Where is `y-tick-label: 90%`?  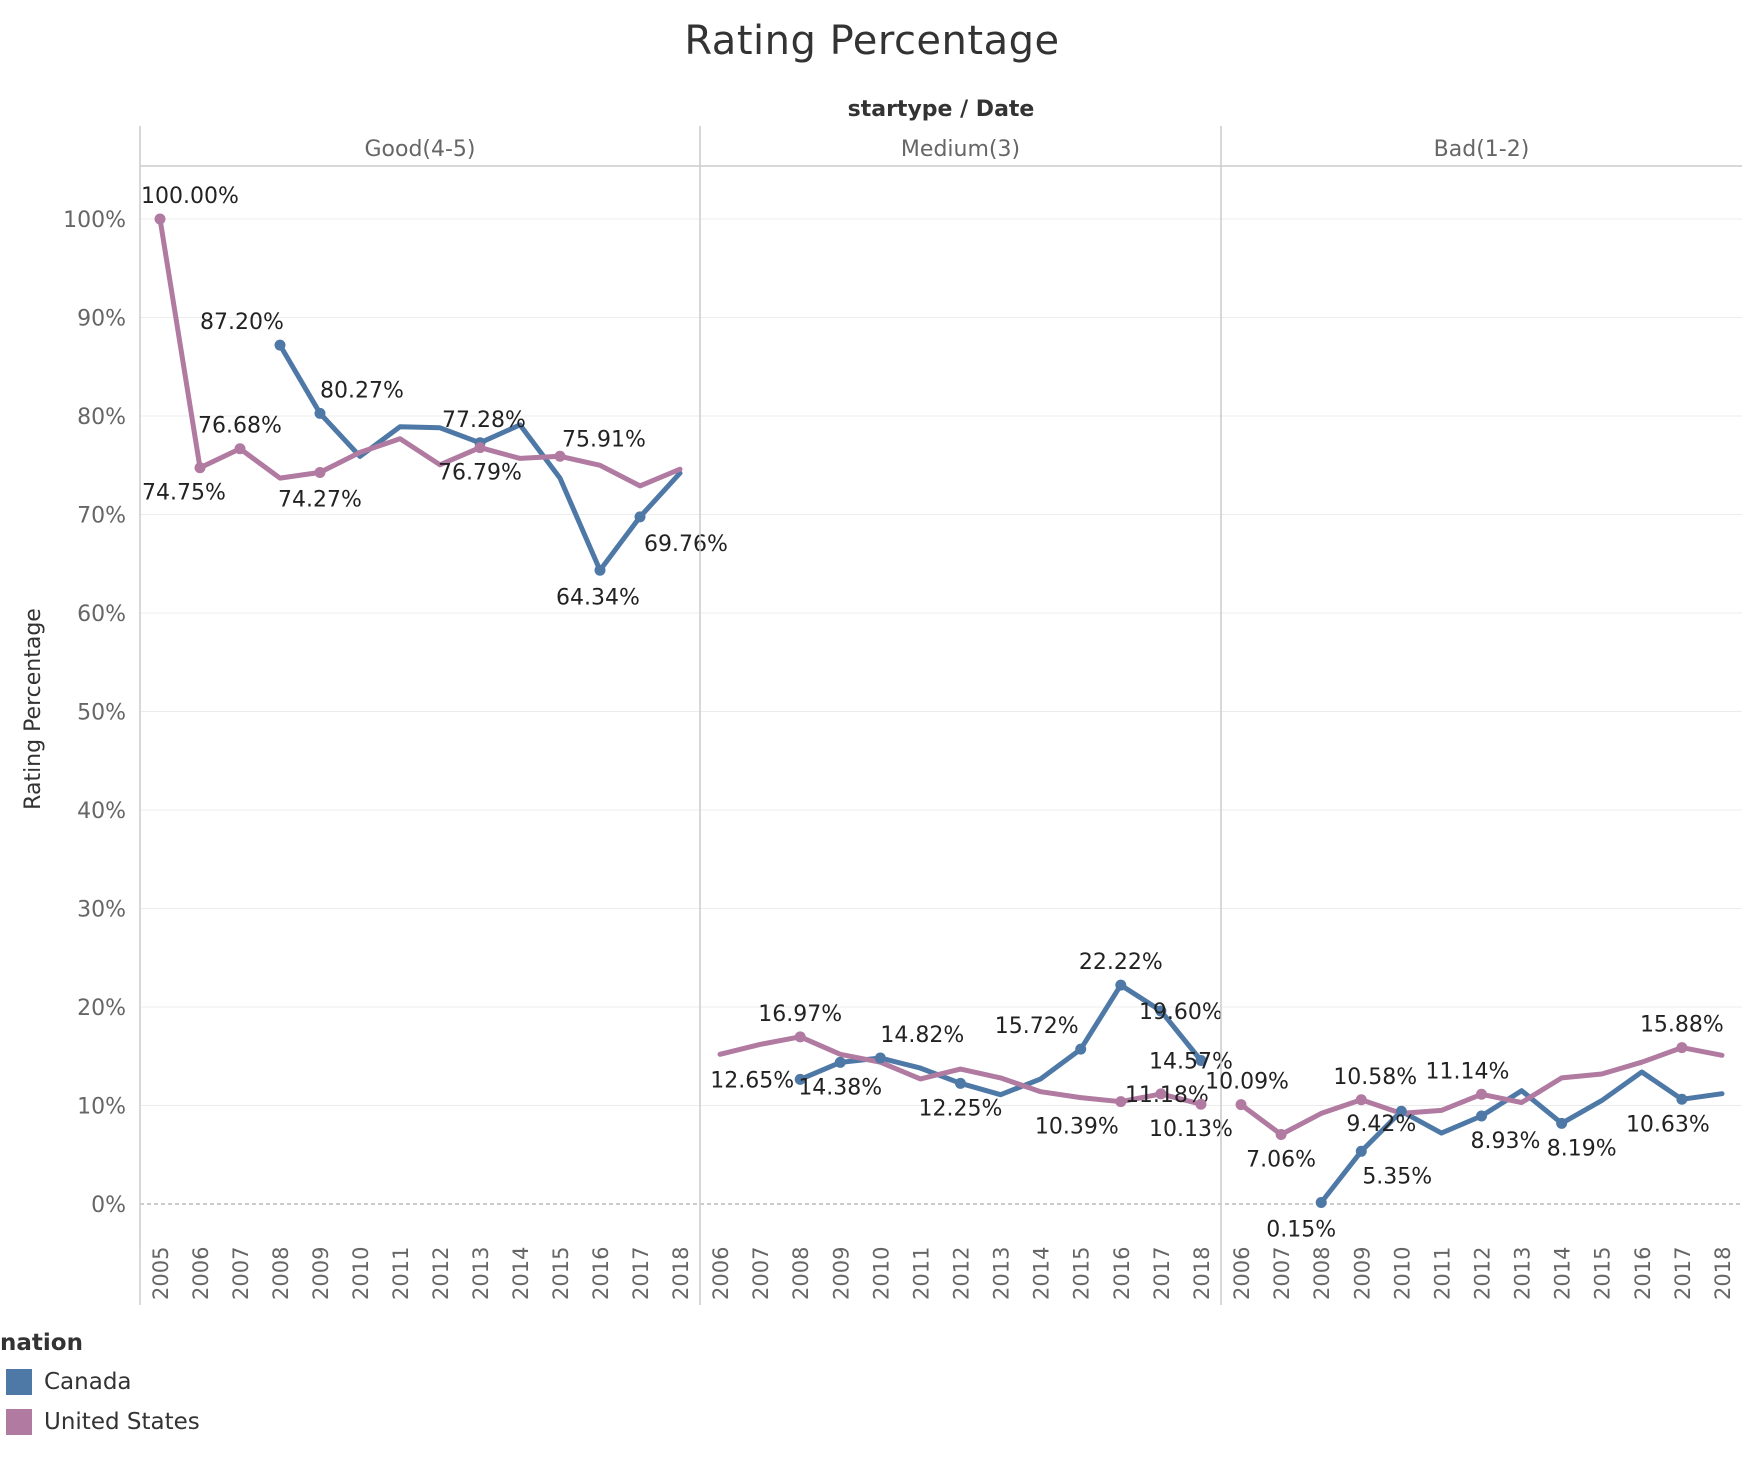
y-tick-label: 90% is located at coordinates (101, 319).